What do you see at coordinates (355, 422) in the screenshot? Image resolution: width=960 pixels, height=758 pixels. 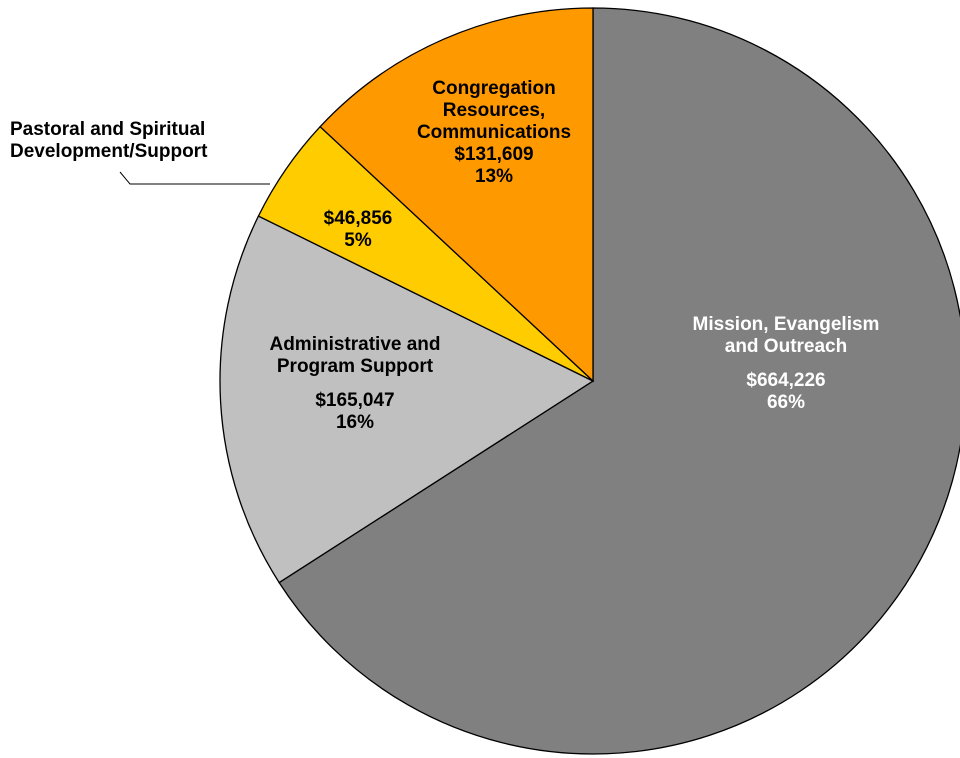 I see `label-administrative-percent: 16%` at bounding box center [355, 422].